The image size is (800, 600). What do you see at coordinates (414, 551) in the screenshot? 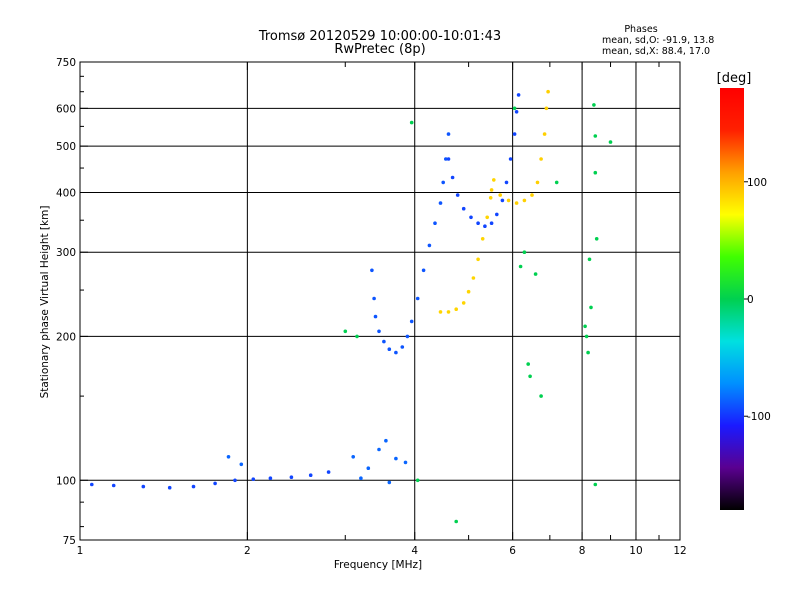
I see `x-tick-label: 4` at bounding box center [414, 551].